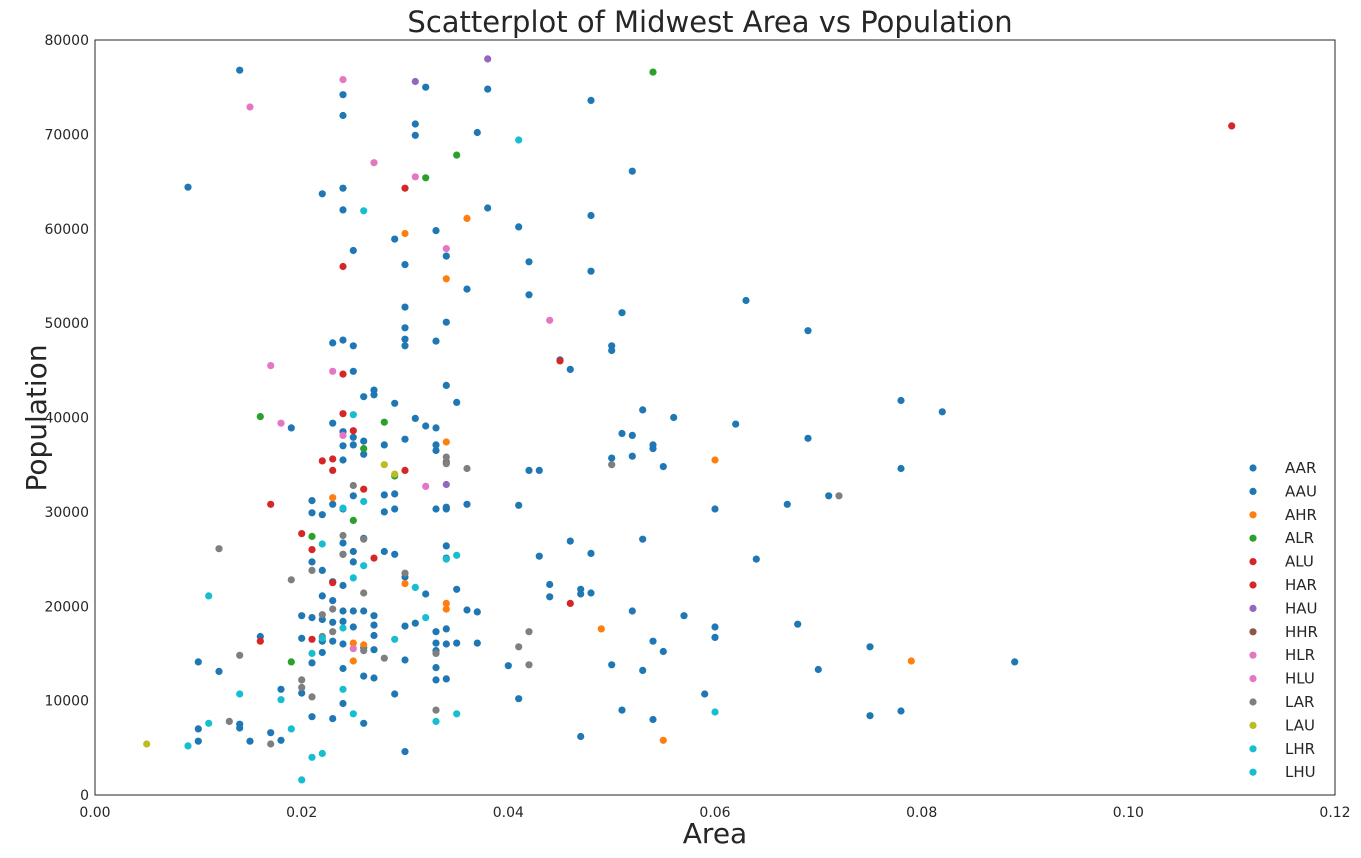 The width and height of the screenshot is (1361, 858). I want to click on x-tick-label: 0.12, so click(1334, 813).